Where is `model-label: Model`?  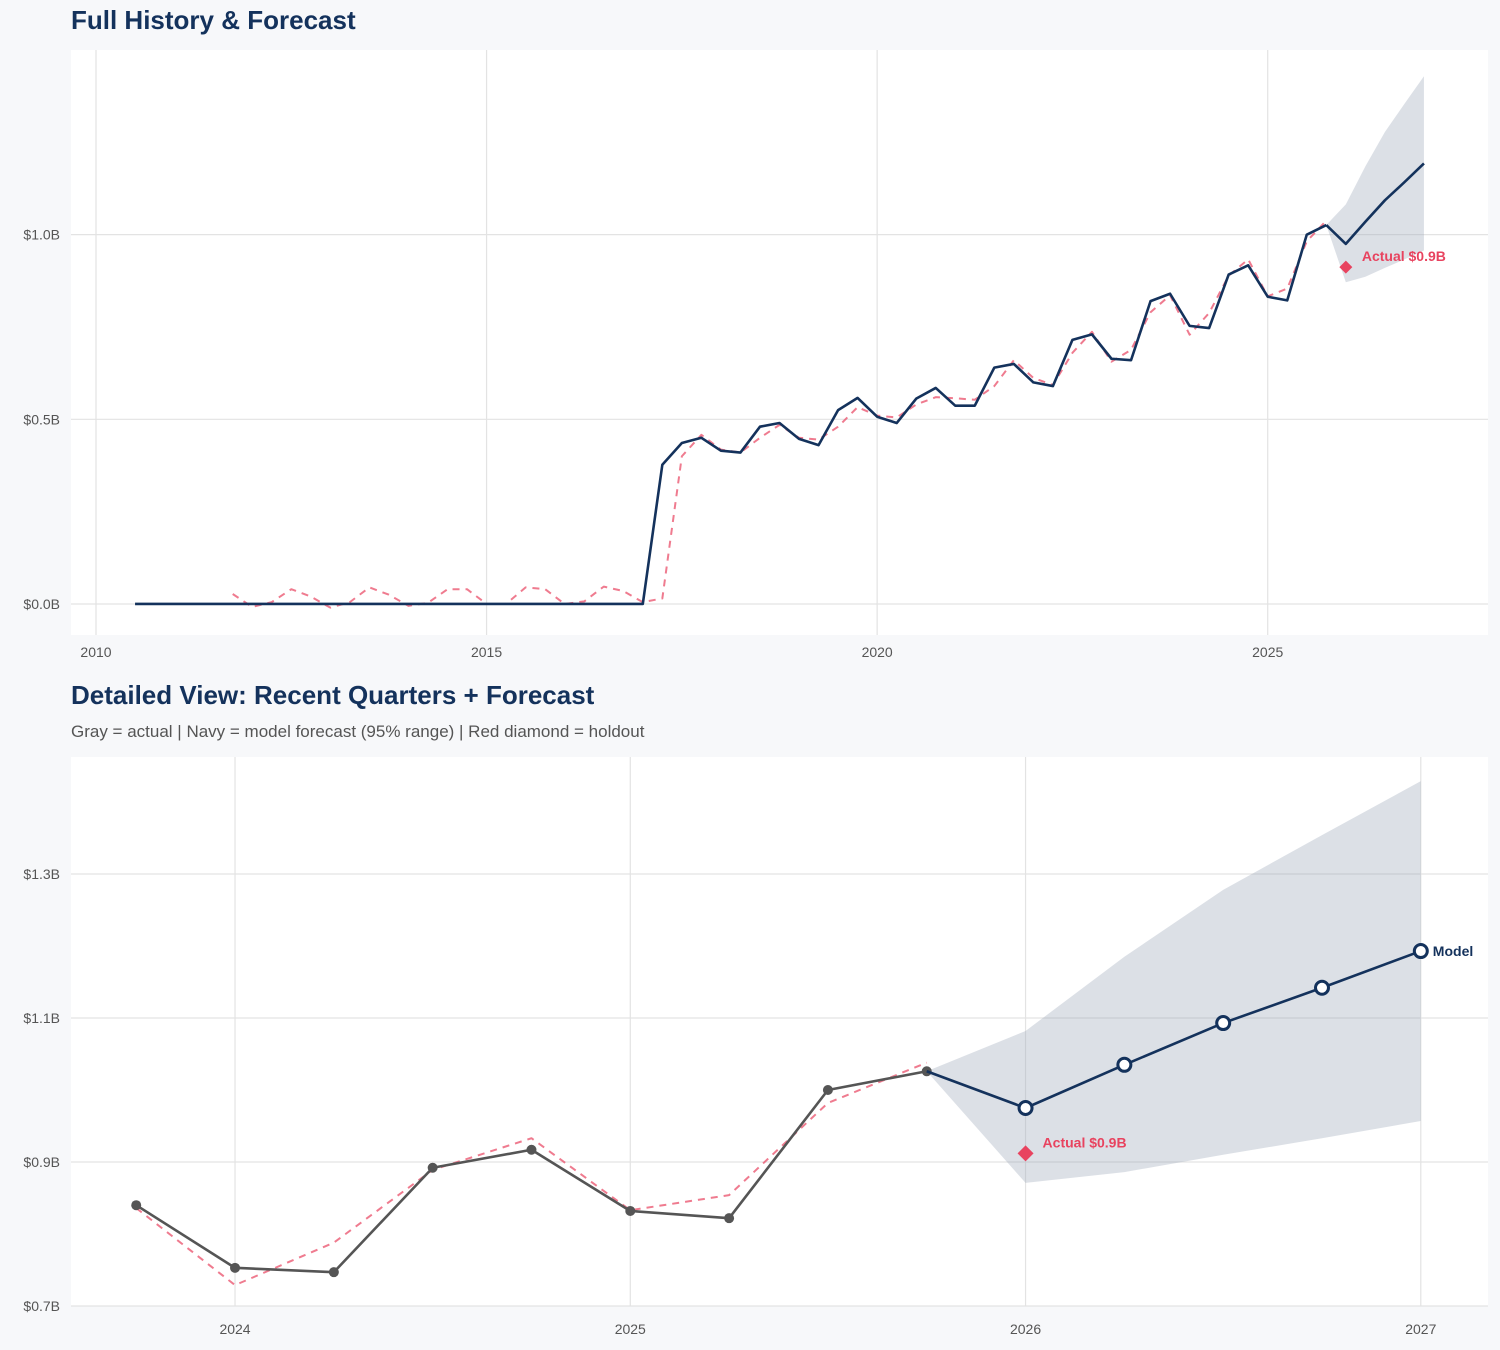
model-label: Model is located at coordinates (1453, 951).